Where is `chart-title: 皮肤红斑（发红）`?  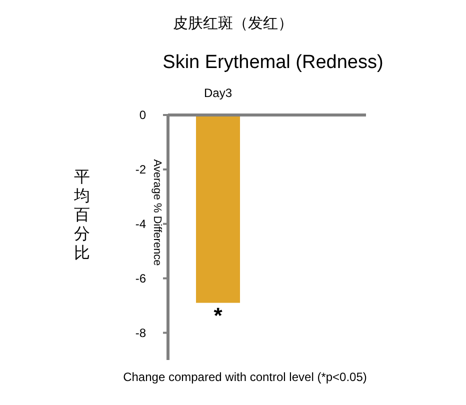 chart-title: 皮肤红斑（发红） is located at coordinates (233, 23).